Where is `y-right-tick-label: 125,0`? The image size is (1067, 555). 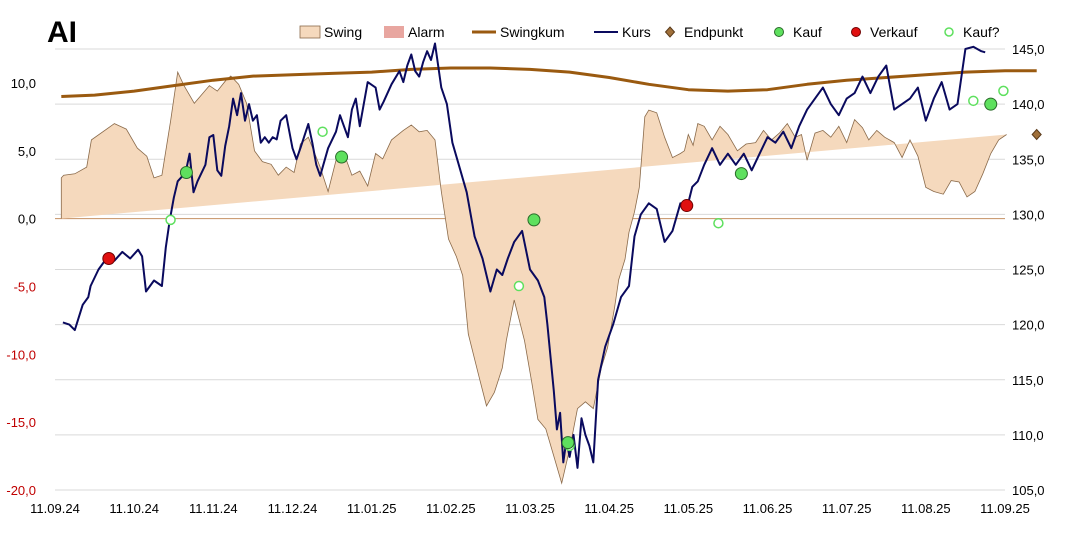 y-right-tick-label: 125,0 is located at coordinates (1028, 270).